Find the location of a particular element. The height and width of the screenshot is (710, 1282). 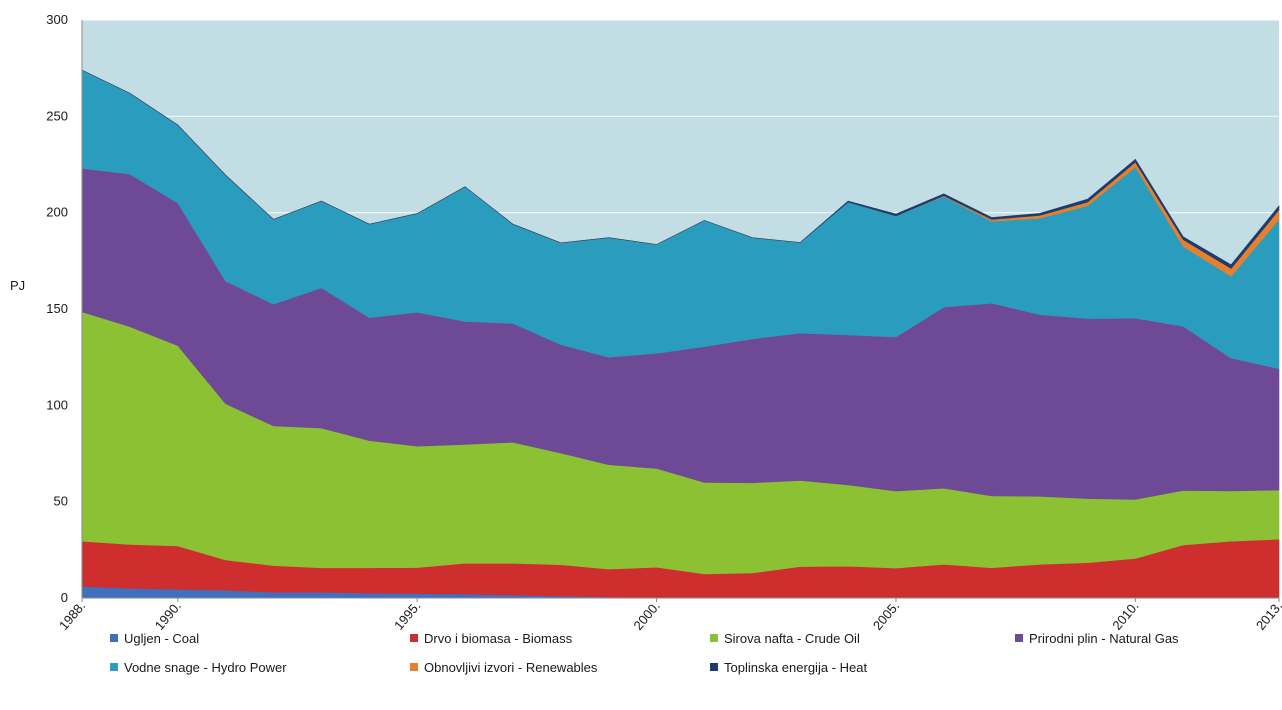

y-tick-label: 50 is located at coordinates (61, 501).